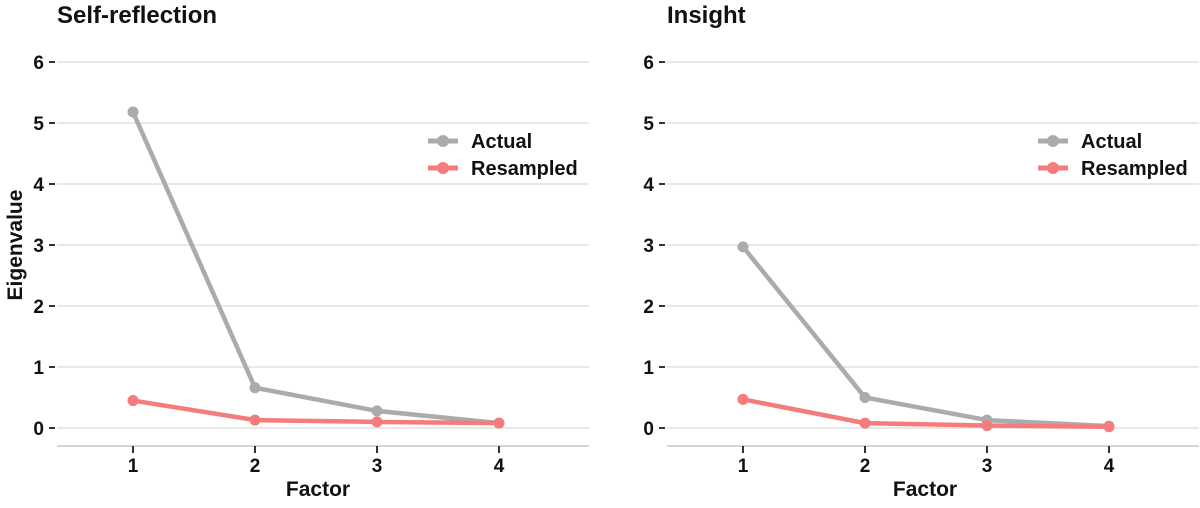 The width and height of the screenshot is (1200, 508). Describe the element at coordinates (925, 489) in the screenshot. I see `x-axis-title-right: Factor` at that location.